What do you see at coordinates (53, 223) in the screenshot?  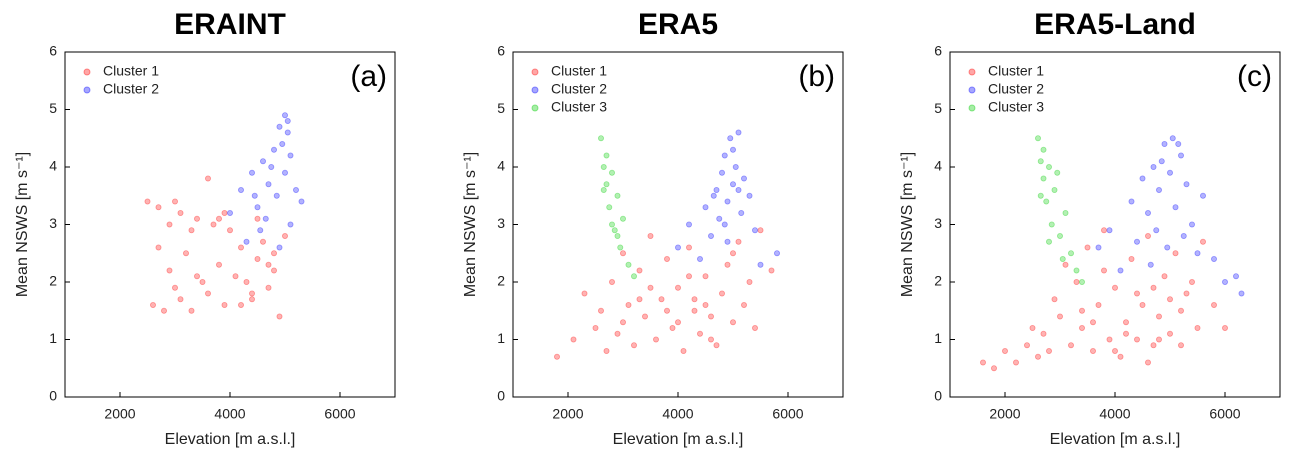 I see `y-tick-label: 3` at bounding box center [53, 223].